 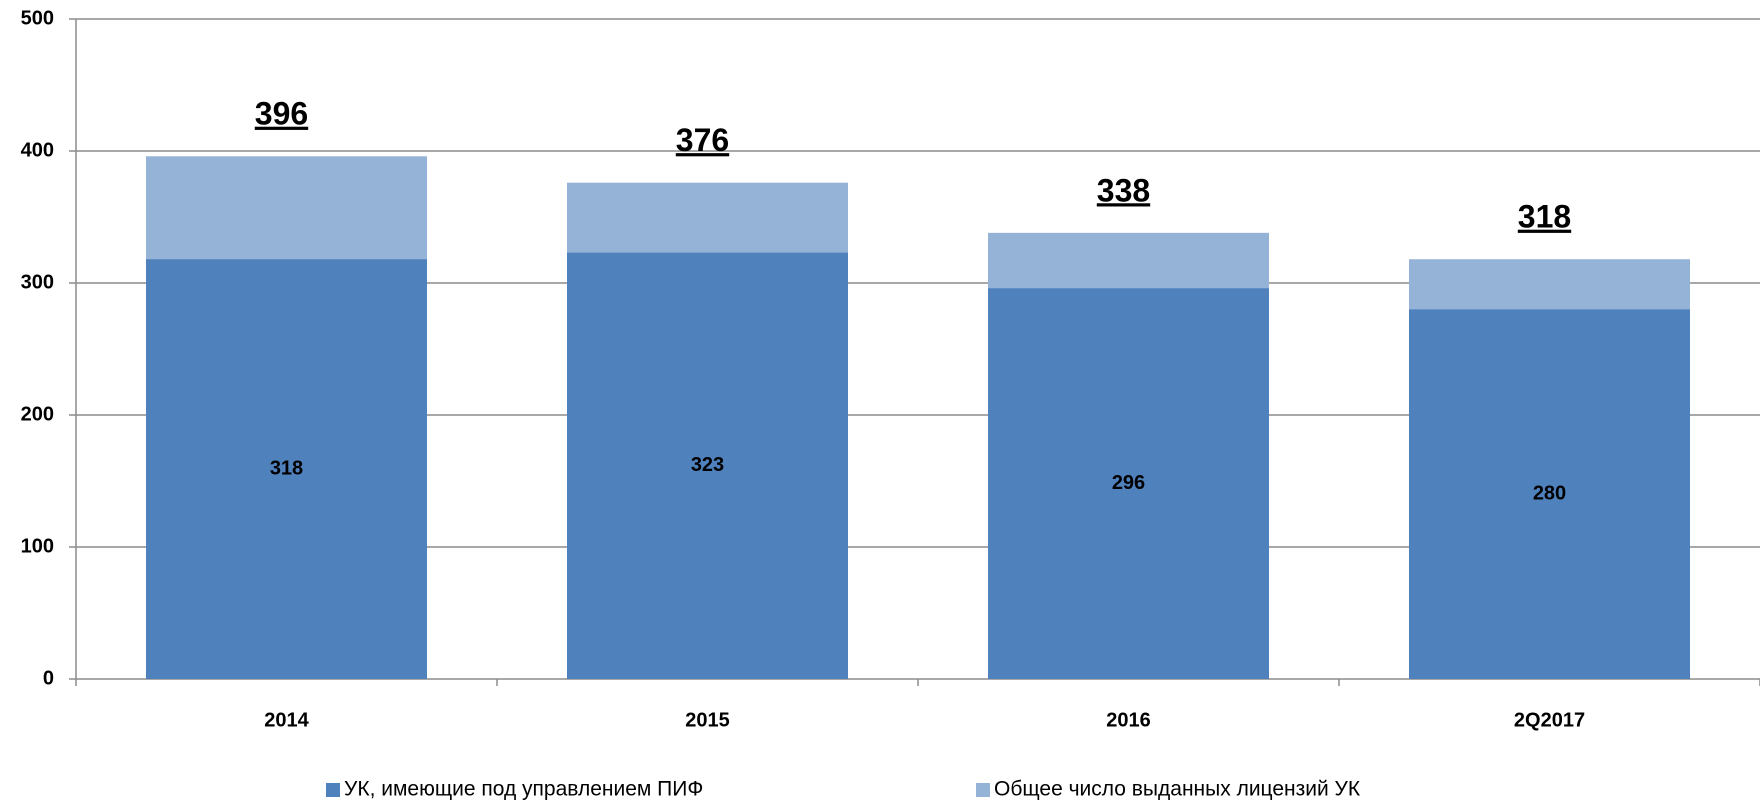 I want to click on value-label: 296, so click(x=1128, y=483).